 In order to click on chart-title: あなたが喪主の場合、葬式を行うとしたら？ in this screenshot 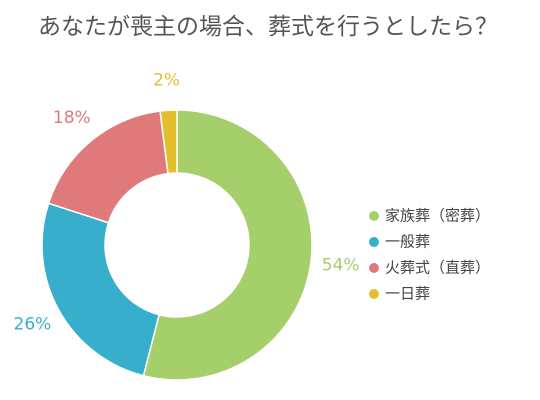, I will do `click(268, 27)`.